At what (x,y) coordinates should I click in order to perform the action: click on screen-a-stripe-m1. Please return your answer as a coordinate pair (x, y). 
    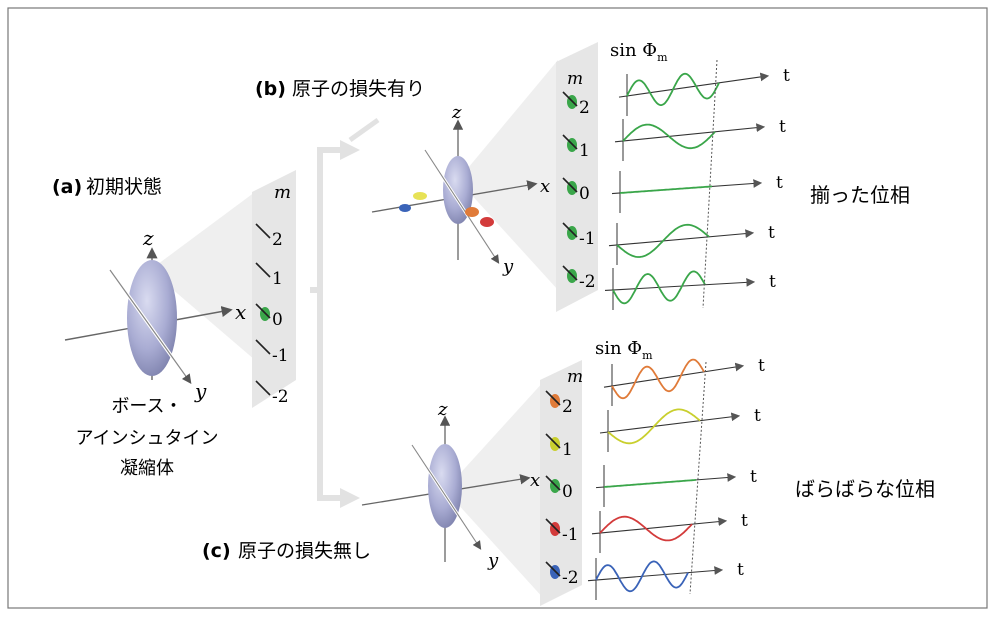
    Looking at the image, I should click on (263, 270).